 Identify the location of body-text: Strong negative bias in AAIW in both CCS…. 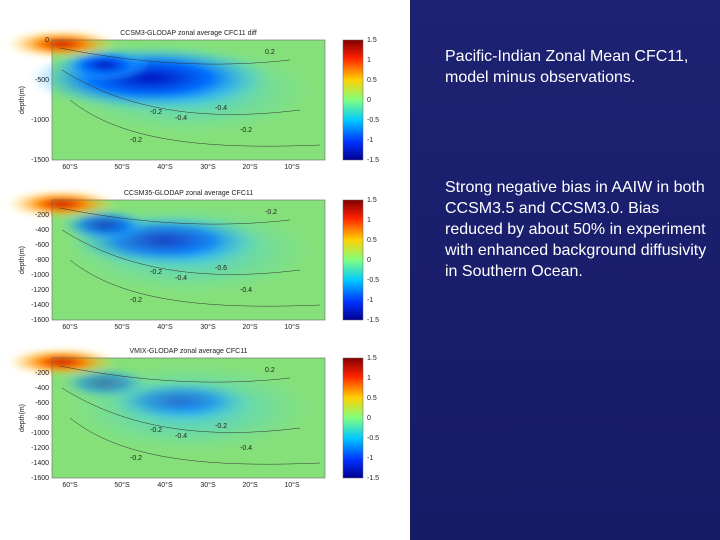
(576, 229).